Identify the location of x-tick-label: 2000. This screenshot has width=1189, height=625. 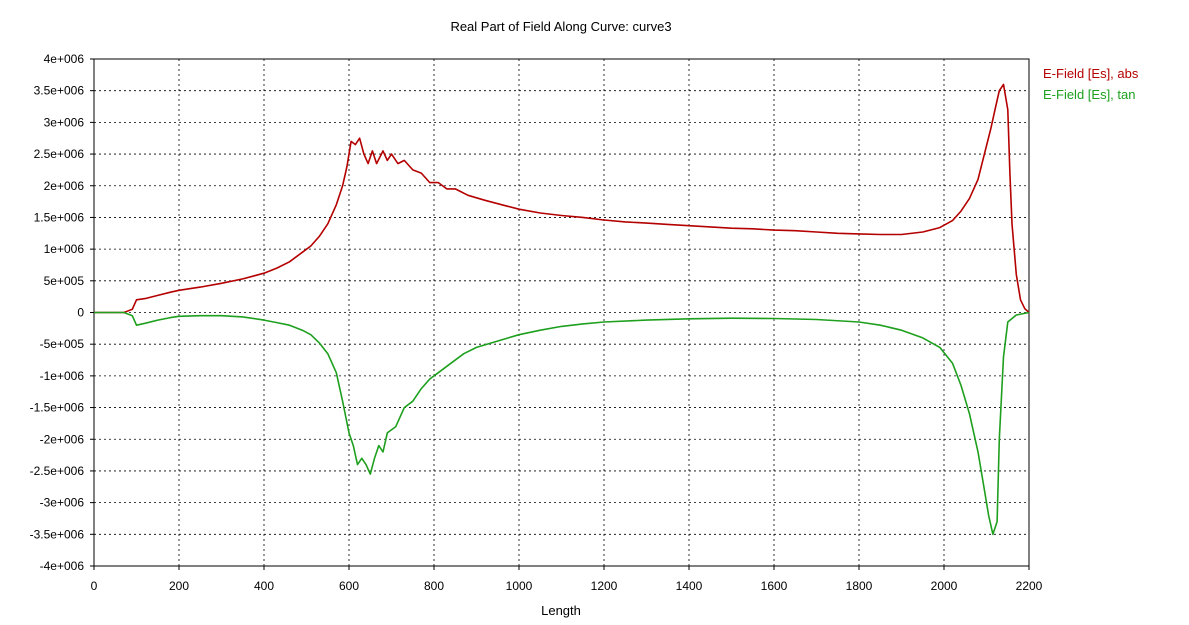
(944, 586).